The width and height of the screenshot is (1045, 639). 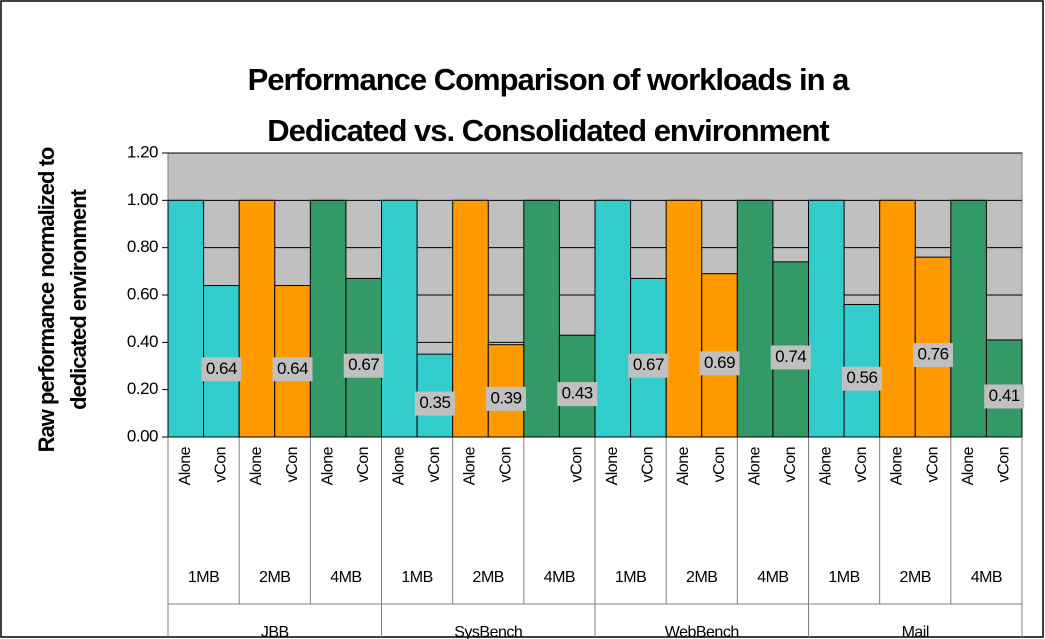 I want to click on data-label: 0.43, so click(x=577, y=393).